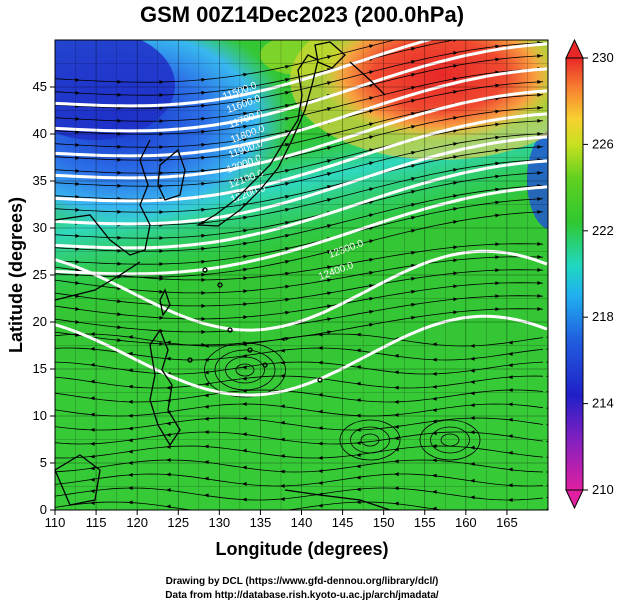 The width and height of the screenshot is (619, 605). Describe the element at coordinates (574, 499) in the screenshot. I see `colorbar-bottom-arrow` at that location.